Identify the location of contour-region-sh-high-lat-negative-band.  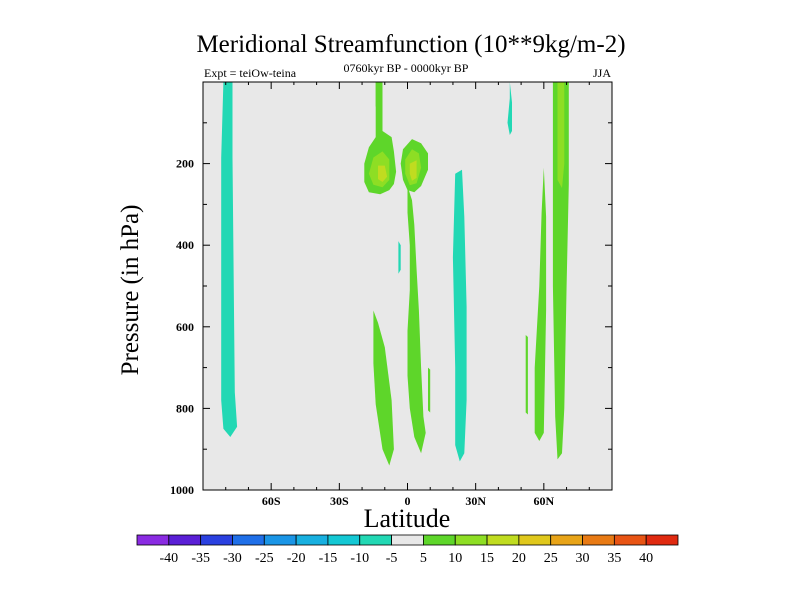
(229, 259).